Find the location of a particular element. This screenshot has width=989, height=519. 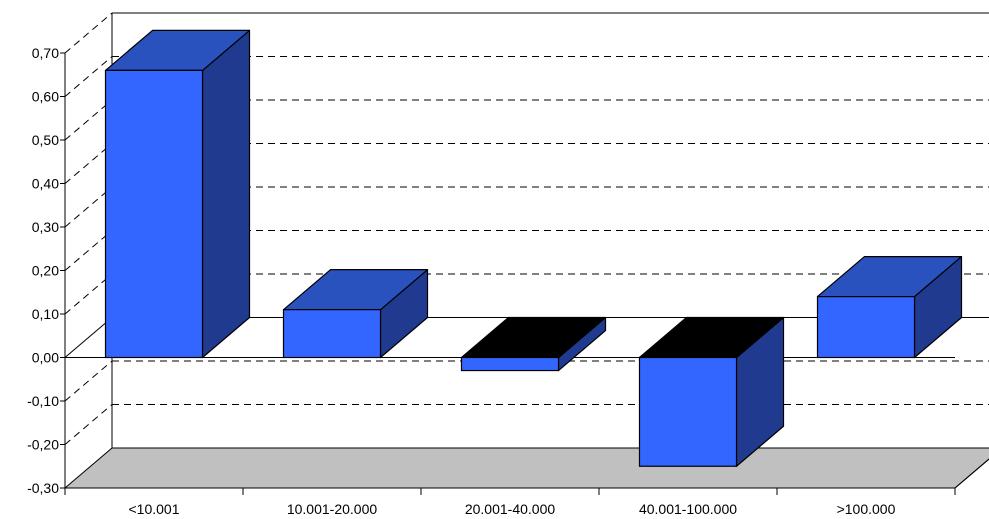

y-tick-label: 0,20 is located at coordinates (45, 271).